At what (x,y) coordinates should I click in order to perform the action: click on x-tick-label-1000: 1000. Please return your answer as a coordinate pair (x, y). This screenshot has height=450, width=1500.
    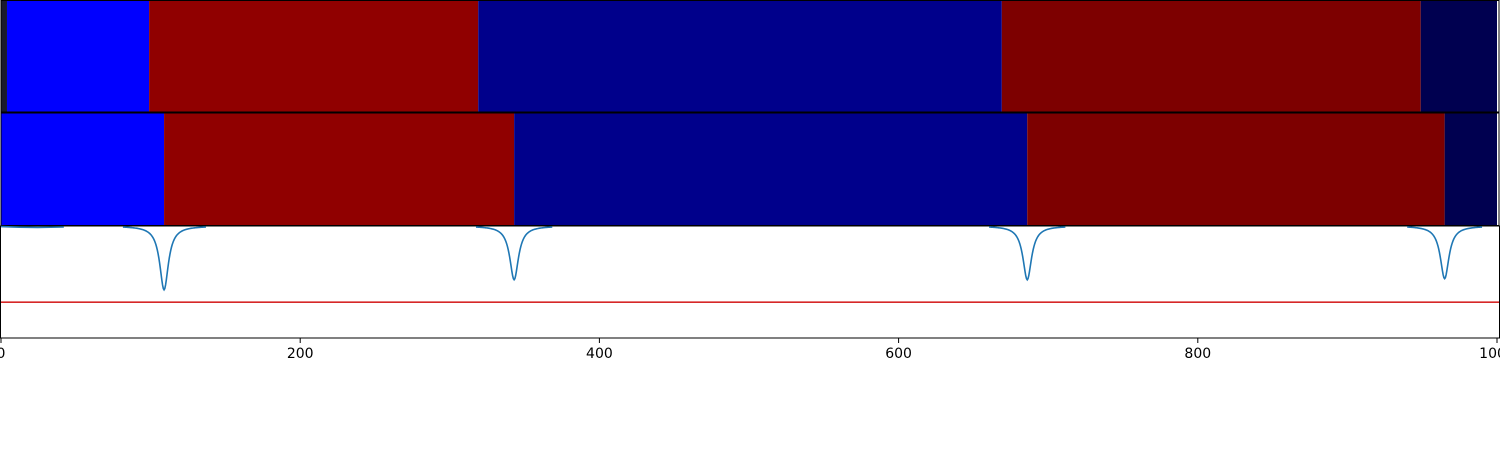
    Looking at the image, I should click on (1489, 354).